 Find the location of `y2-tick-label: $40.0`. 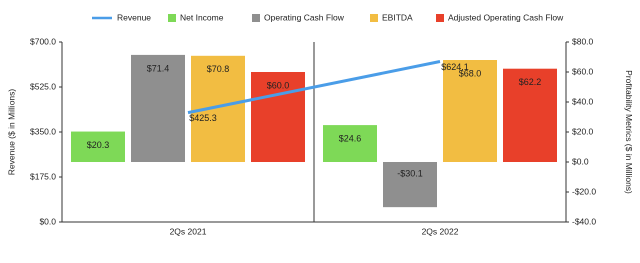

y2-tick-label: $40.0 is located at coordinates (583, 101).